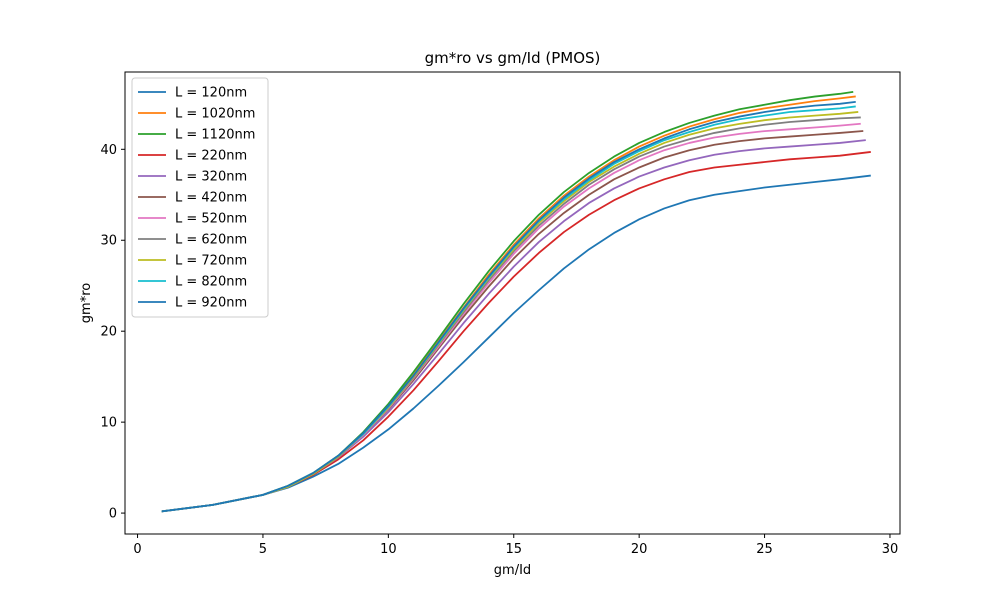  I want to click on x-tick-label-2: 10, so click(388, 549).